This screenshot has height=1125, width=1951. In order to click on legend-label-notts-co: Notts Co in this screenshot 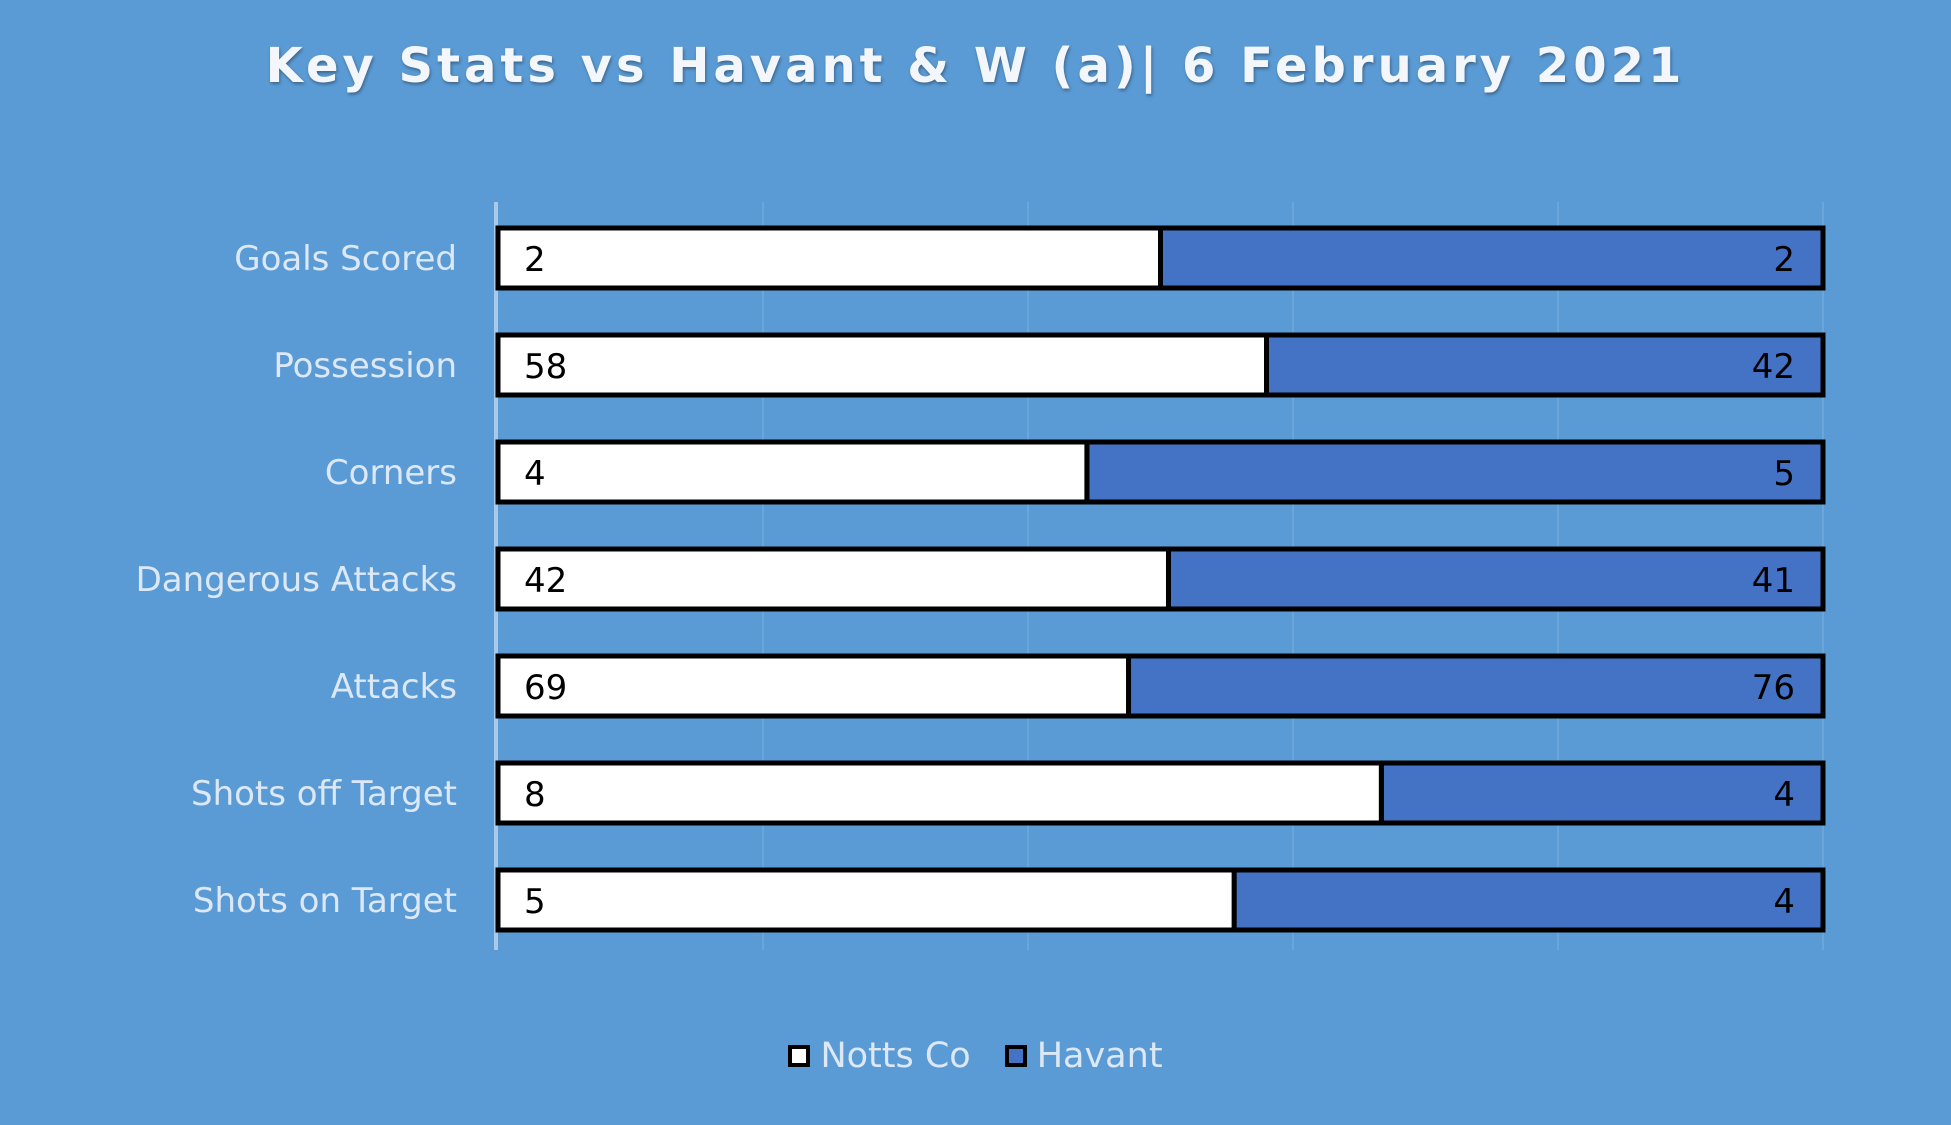, I will do `click(895, 1056)`.